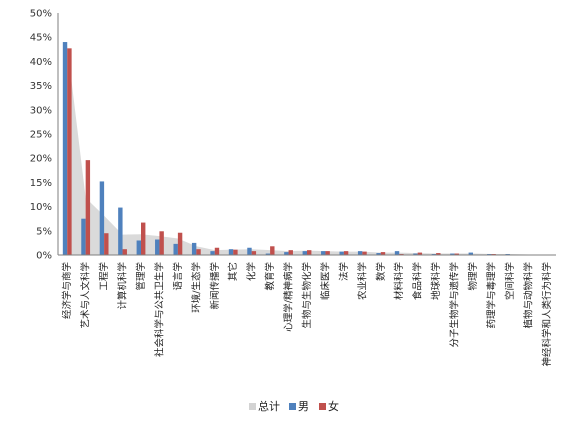 Image resolution: width=569 pixels, height=426 pixels. What do you see at coordinates (491, 295) in the screenshot?
I see `category-label: 药理学与毒理学` at bounding box center [491, 295].